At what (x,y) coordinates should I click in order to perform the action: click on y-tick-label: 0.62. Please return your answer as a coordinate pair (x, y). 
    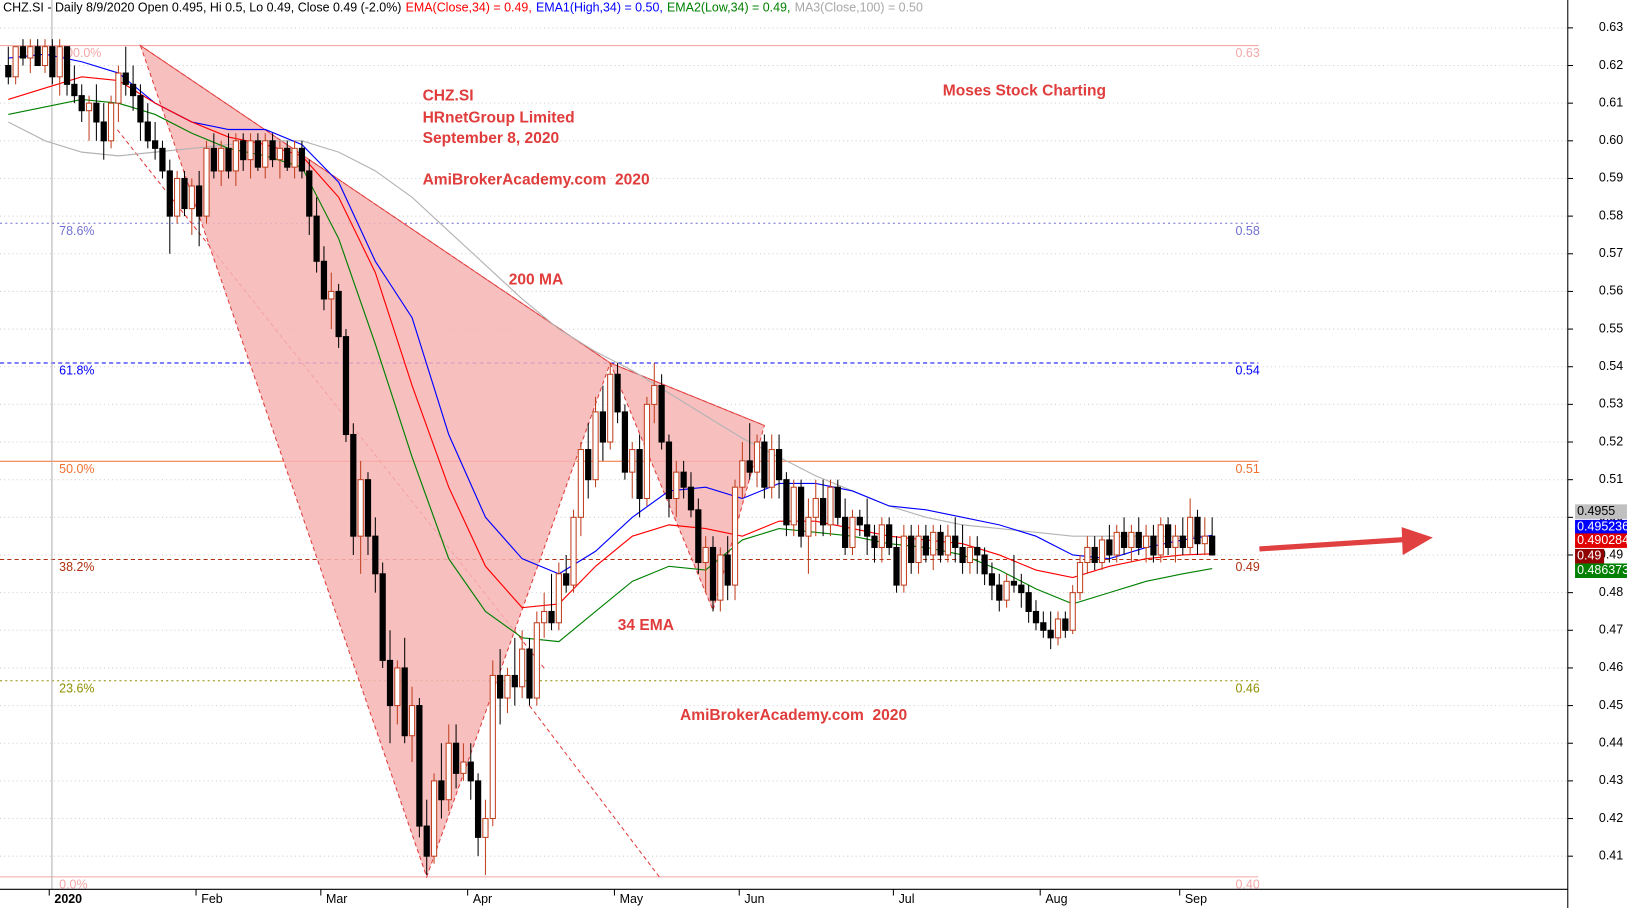
    Looking at the image, I should click on (1611, 65).